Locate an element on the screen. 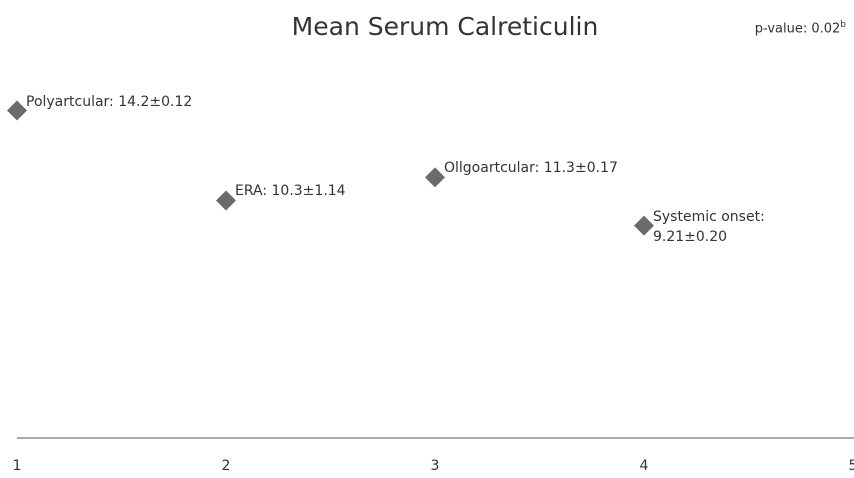  chart-title: Mean Serum Calreticulin is located at coordinates (445, 26).